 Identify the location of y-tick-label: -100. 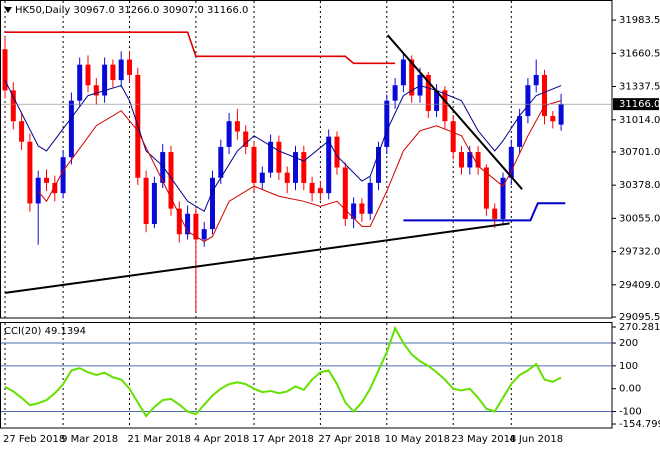
(630, 411).